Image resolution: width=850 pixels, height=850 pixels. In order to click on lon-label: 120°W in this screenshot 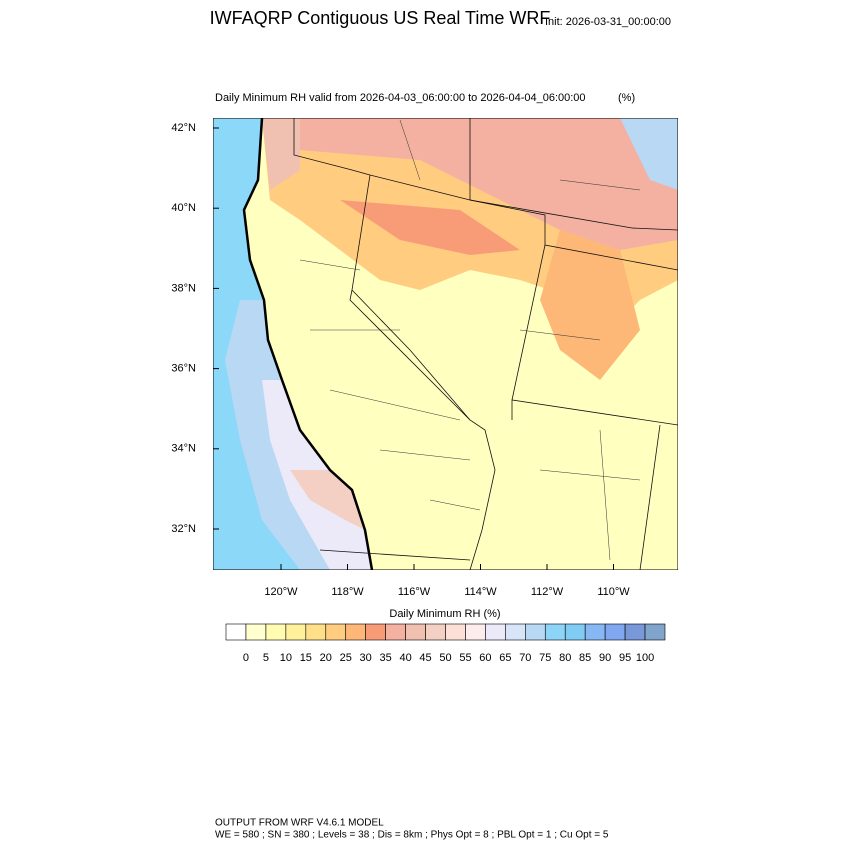, I will do `click(281, 592)`.